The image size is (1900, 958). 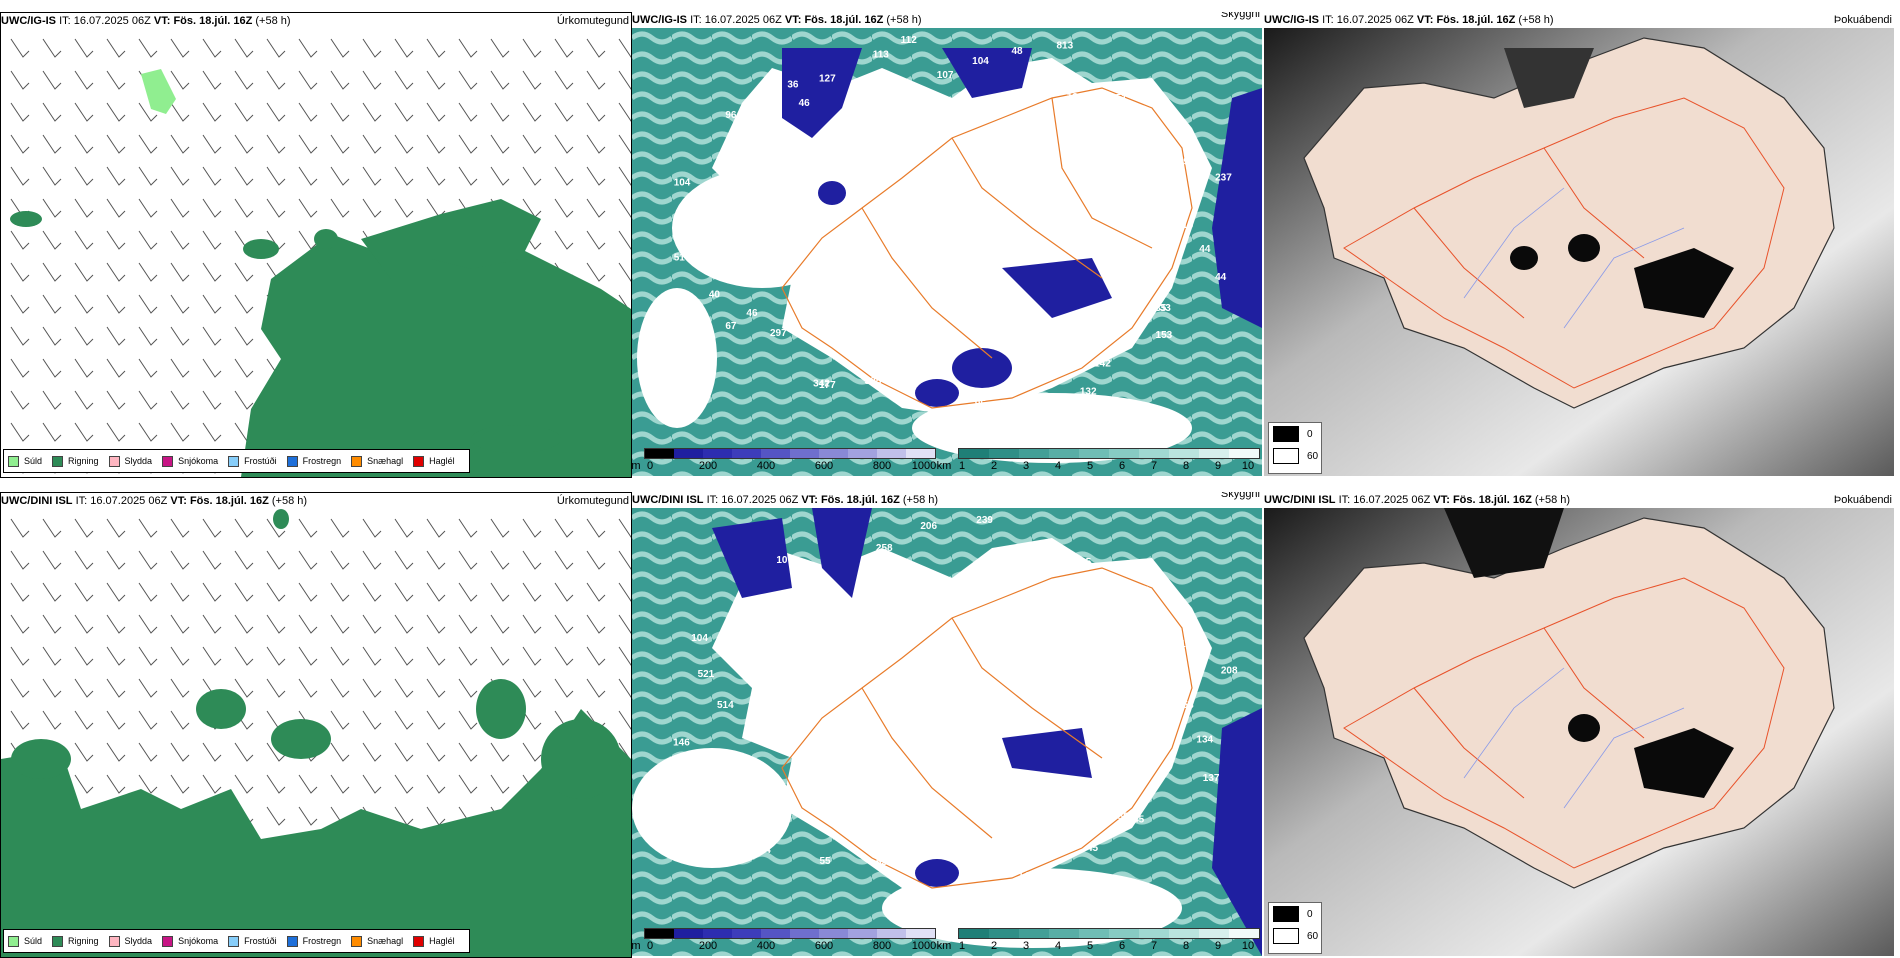 What do you see at coordinates (1185, 705) in the screenshot?
I see `cloud-base-label: 153` at bounding box center [1185, 705].